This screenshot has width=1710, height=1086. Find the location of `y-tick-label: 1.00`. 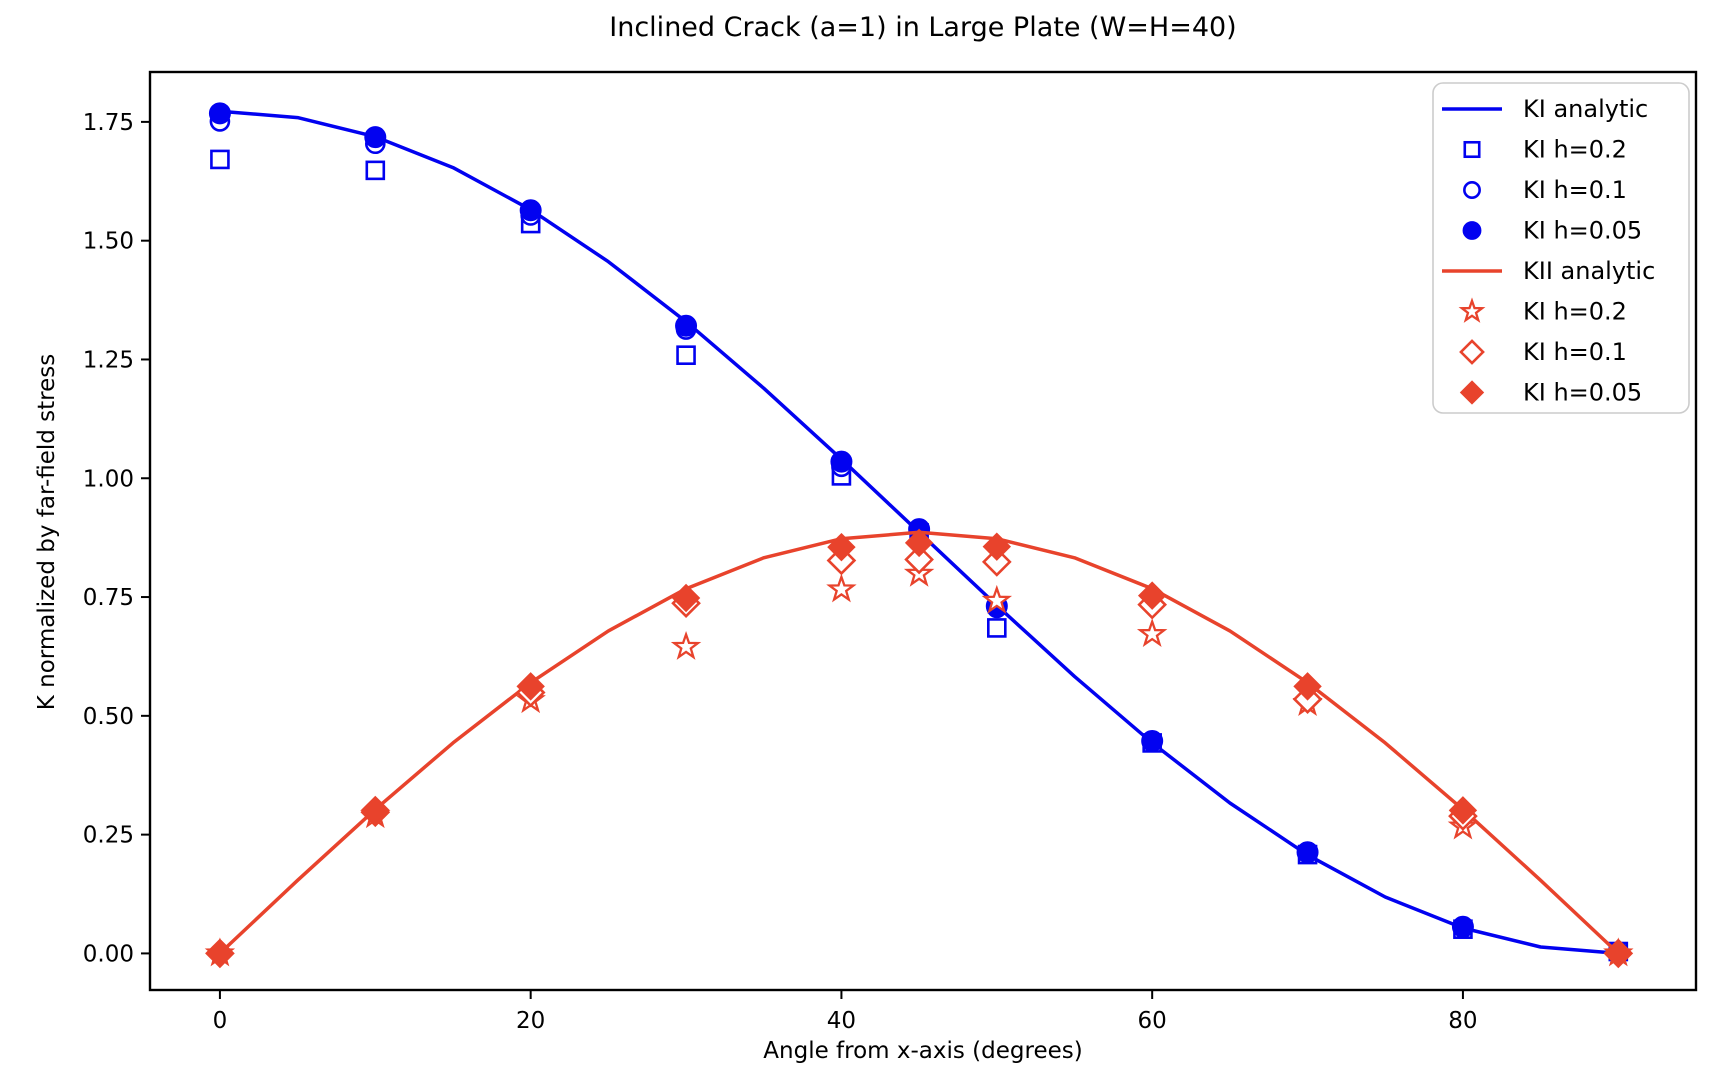

y-tick-label: 1.00 is located at coordinates (108, 479).